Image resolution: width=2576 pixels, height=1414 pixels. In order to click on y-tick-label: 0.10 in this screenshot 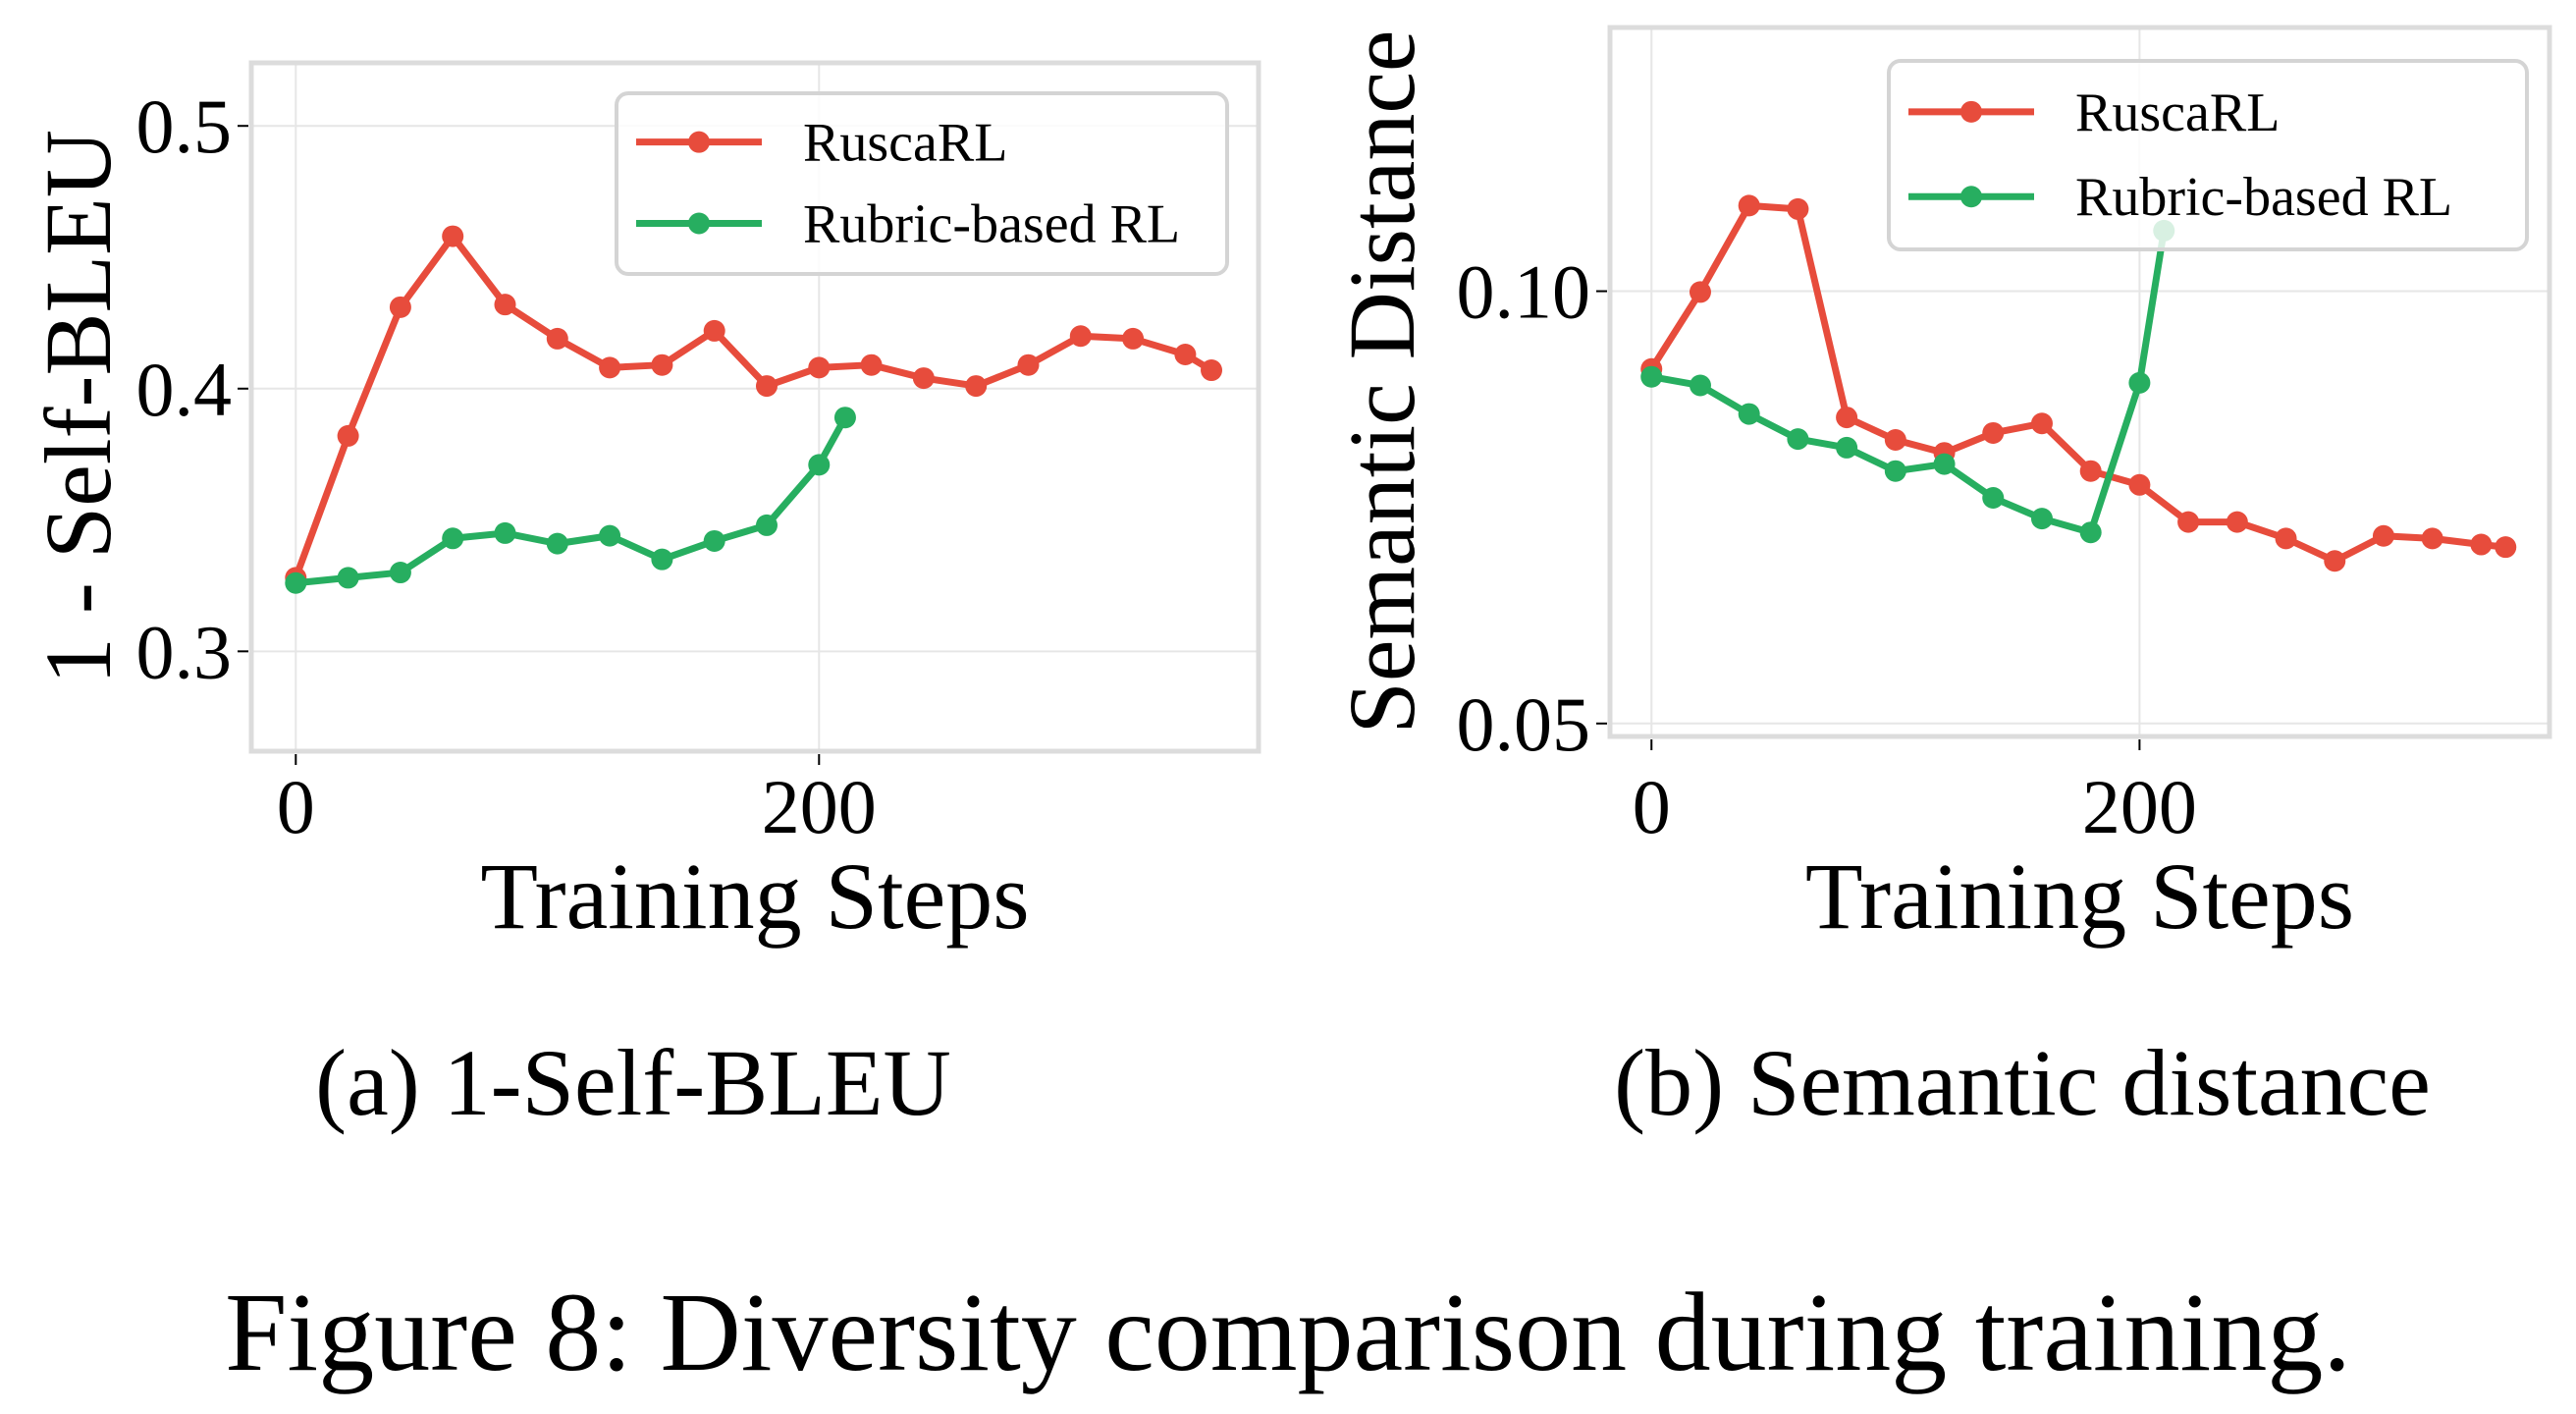, I will do `click(1524, 292)`.